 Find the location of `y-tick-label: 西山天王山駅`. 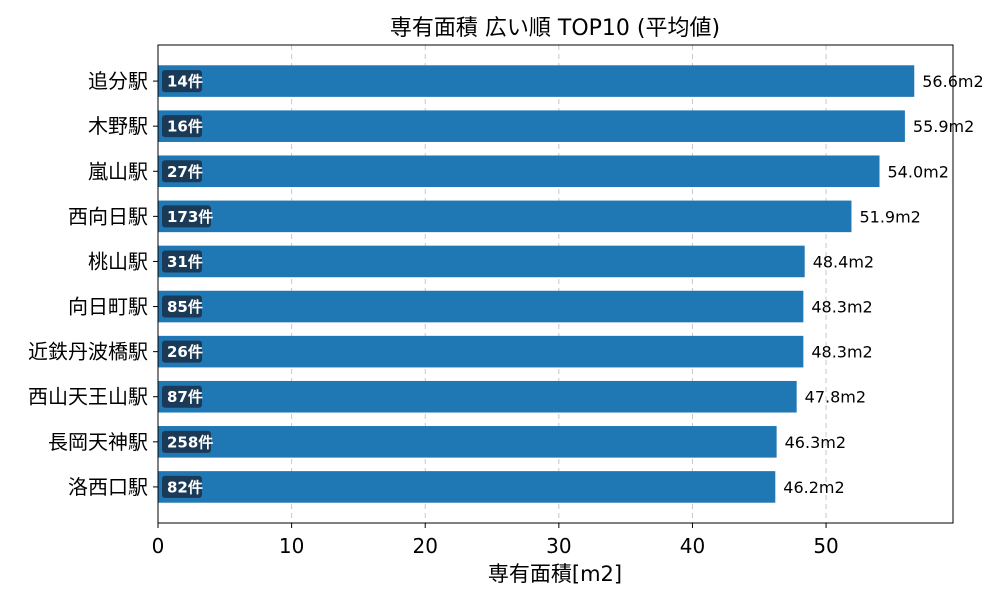

y-tick-label: 西山天王山駅 is located at coordinates (88, 397).